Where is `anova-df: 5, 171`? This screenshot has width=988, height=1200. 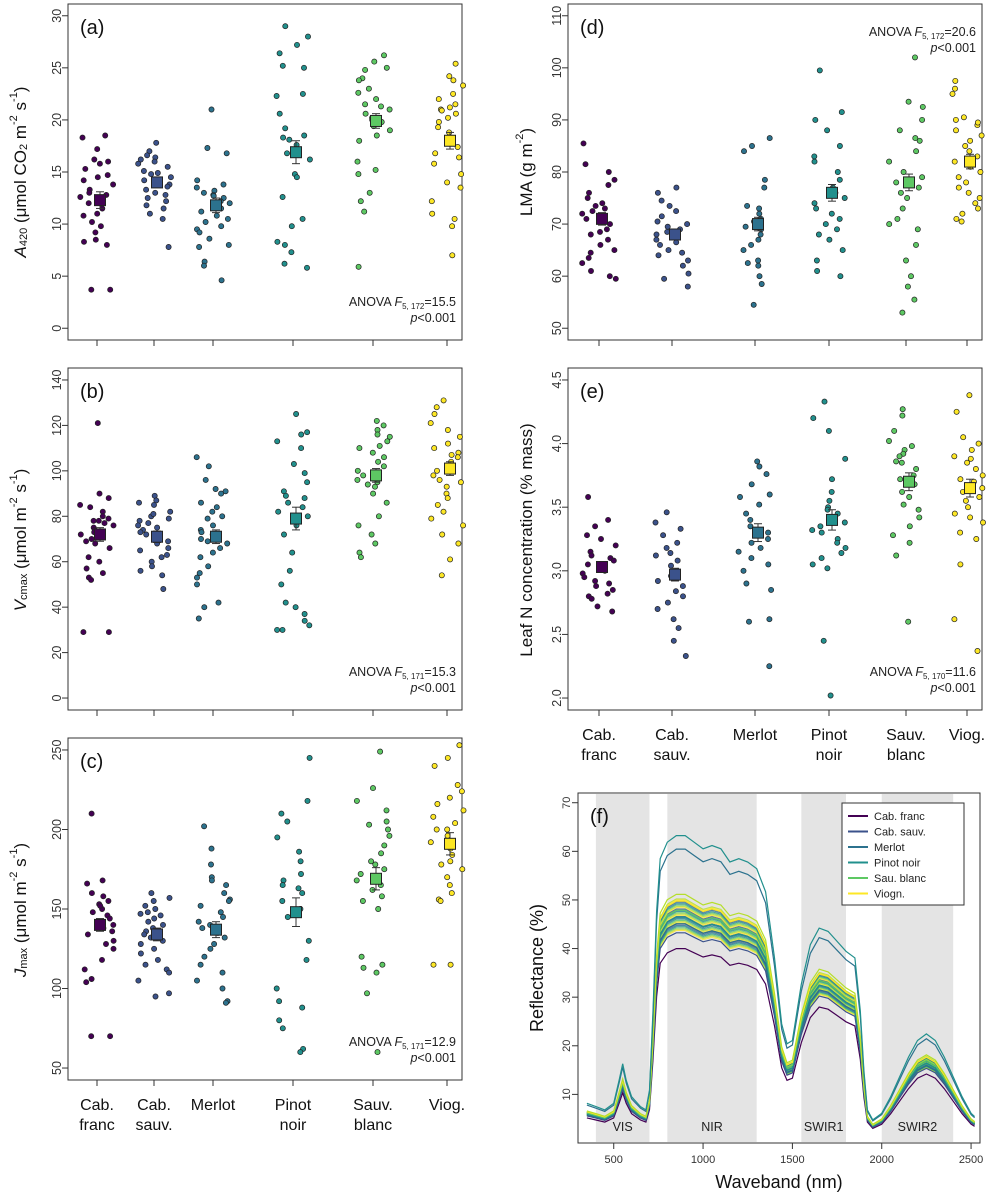 anova-df: 5, 171 is located at coordinates (413, 1046).